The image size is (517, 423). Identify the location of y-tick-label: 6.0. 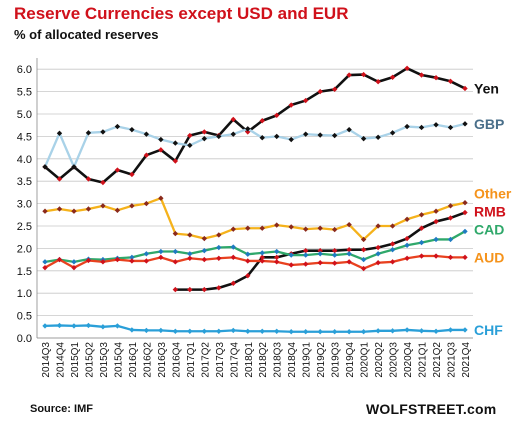
(24, 70).